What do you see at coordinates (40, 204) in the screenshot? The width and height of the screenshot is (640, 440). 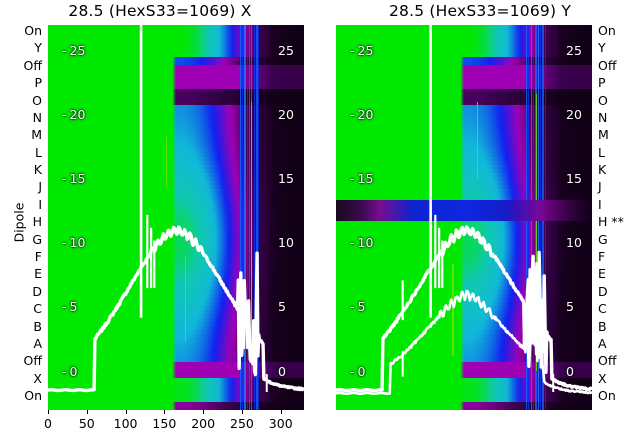 I see `category-label: I` at bounding box center [40, 204].